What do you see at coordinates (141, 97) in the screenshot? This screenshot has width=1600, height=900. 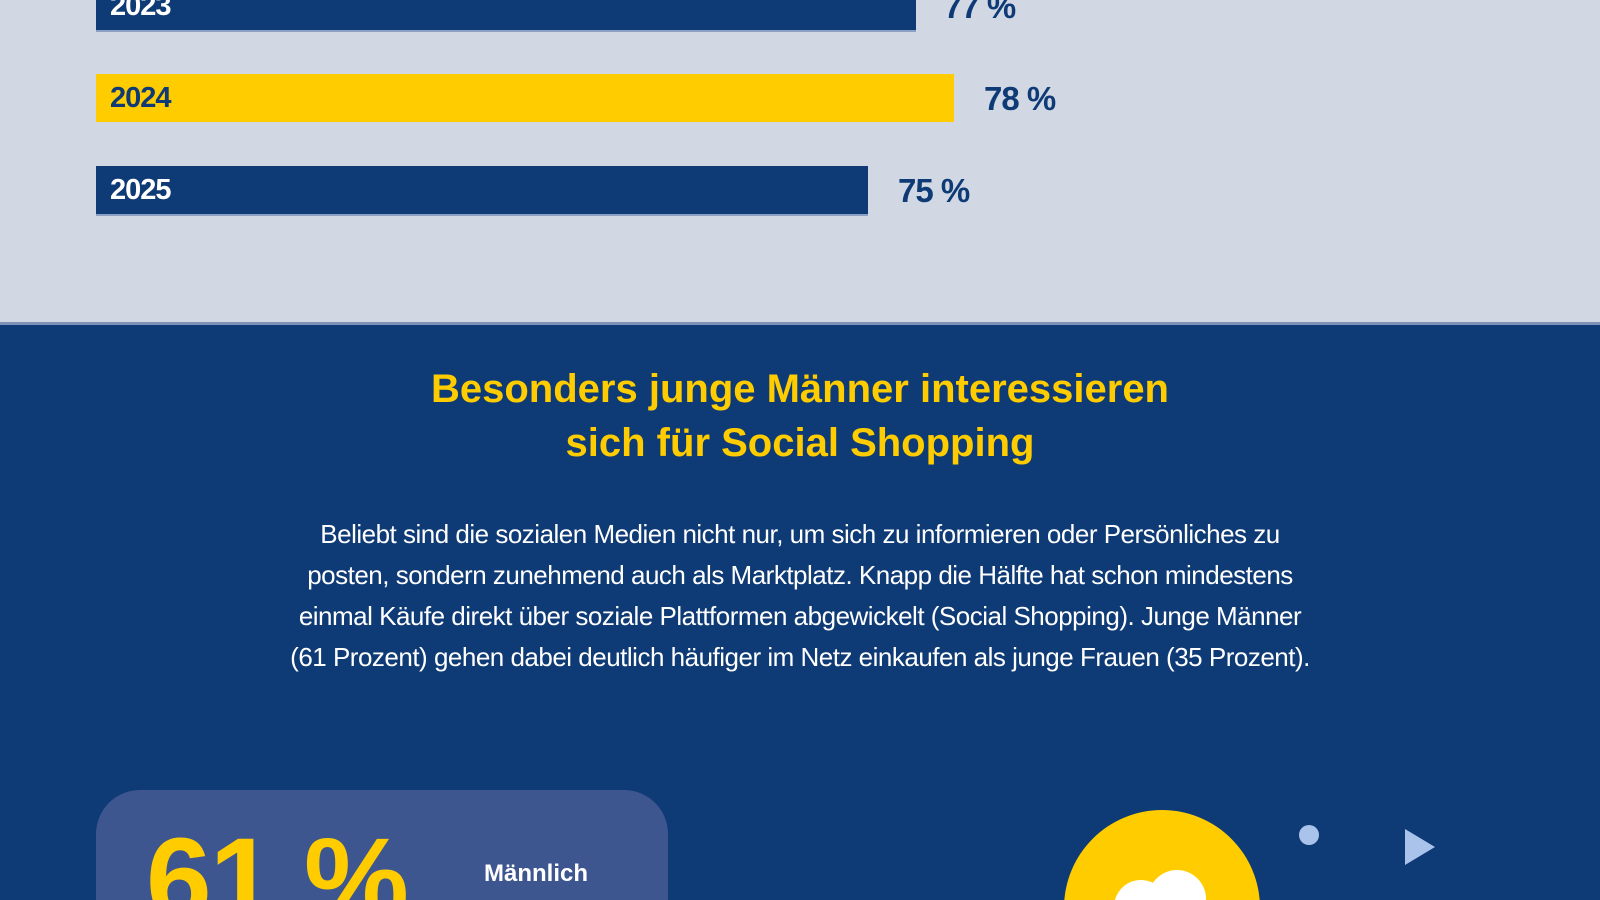 I see `bar-label-2024: 2024` at bounding box center [141, 97].